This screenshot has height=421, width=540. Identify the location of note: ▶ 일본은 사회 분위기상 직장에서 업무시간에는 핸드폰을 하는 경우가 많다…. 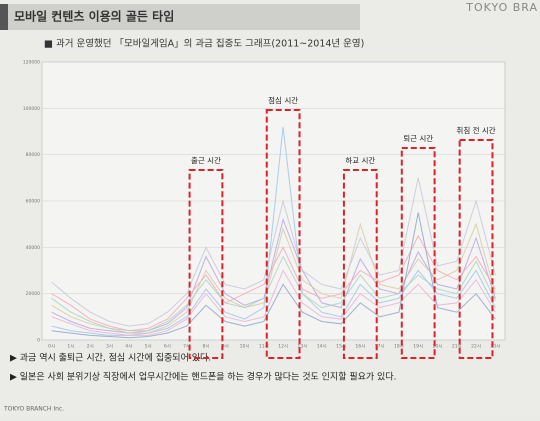
(203, 377).